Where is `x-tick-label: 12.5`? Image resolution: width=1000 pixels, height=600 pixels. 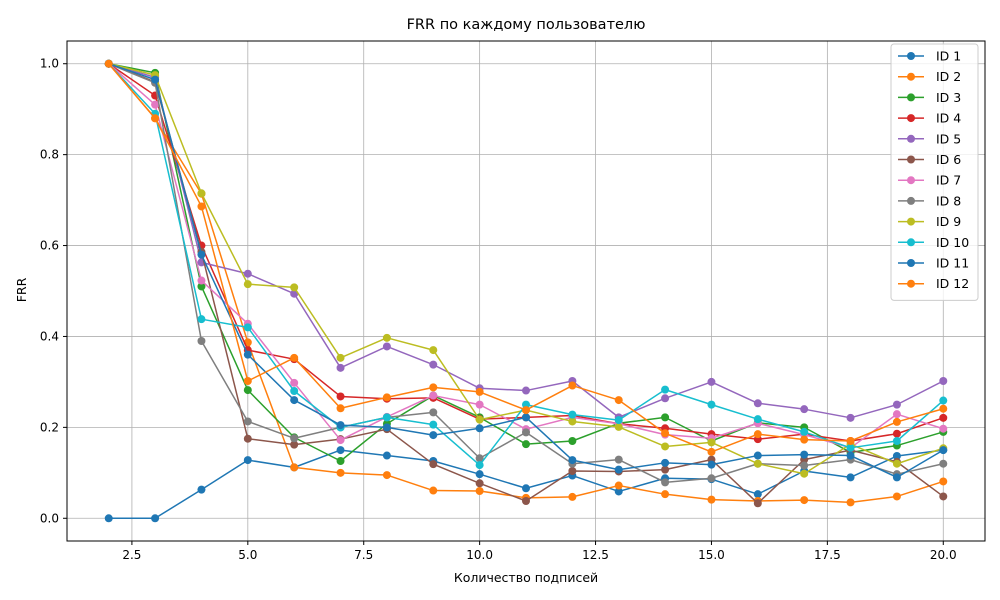 x-tick-label: 12.5 is located at coordinates (595, 555).